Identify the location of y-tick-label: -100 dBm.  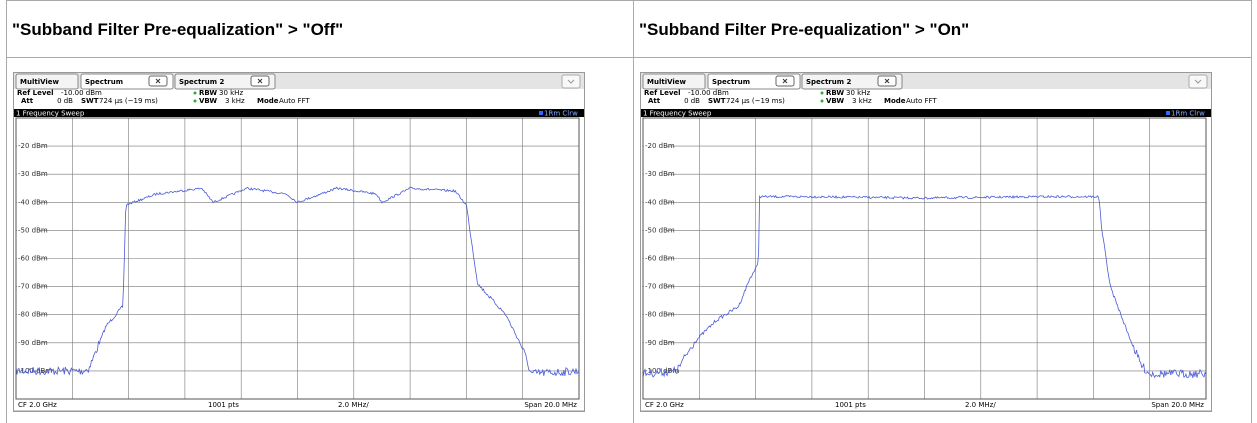
(662, 371).